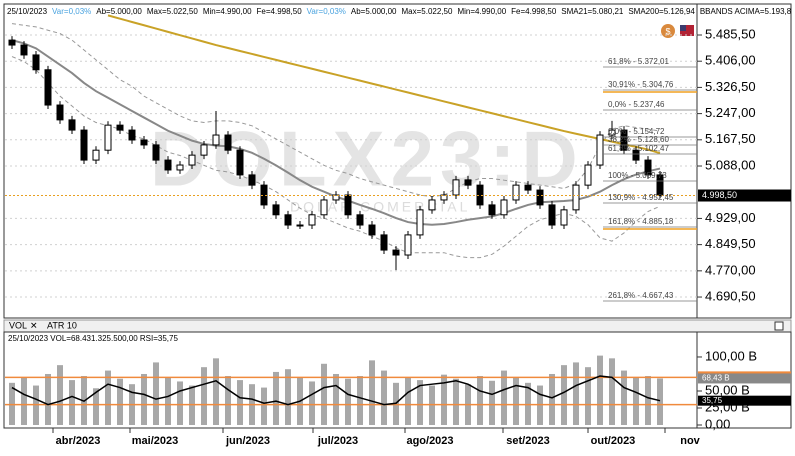 Image resolution: width=795 pixels, height=456 pixels. I want to click on x-tick-label: ago/2023, so click(429, 441).